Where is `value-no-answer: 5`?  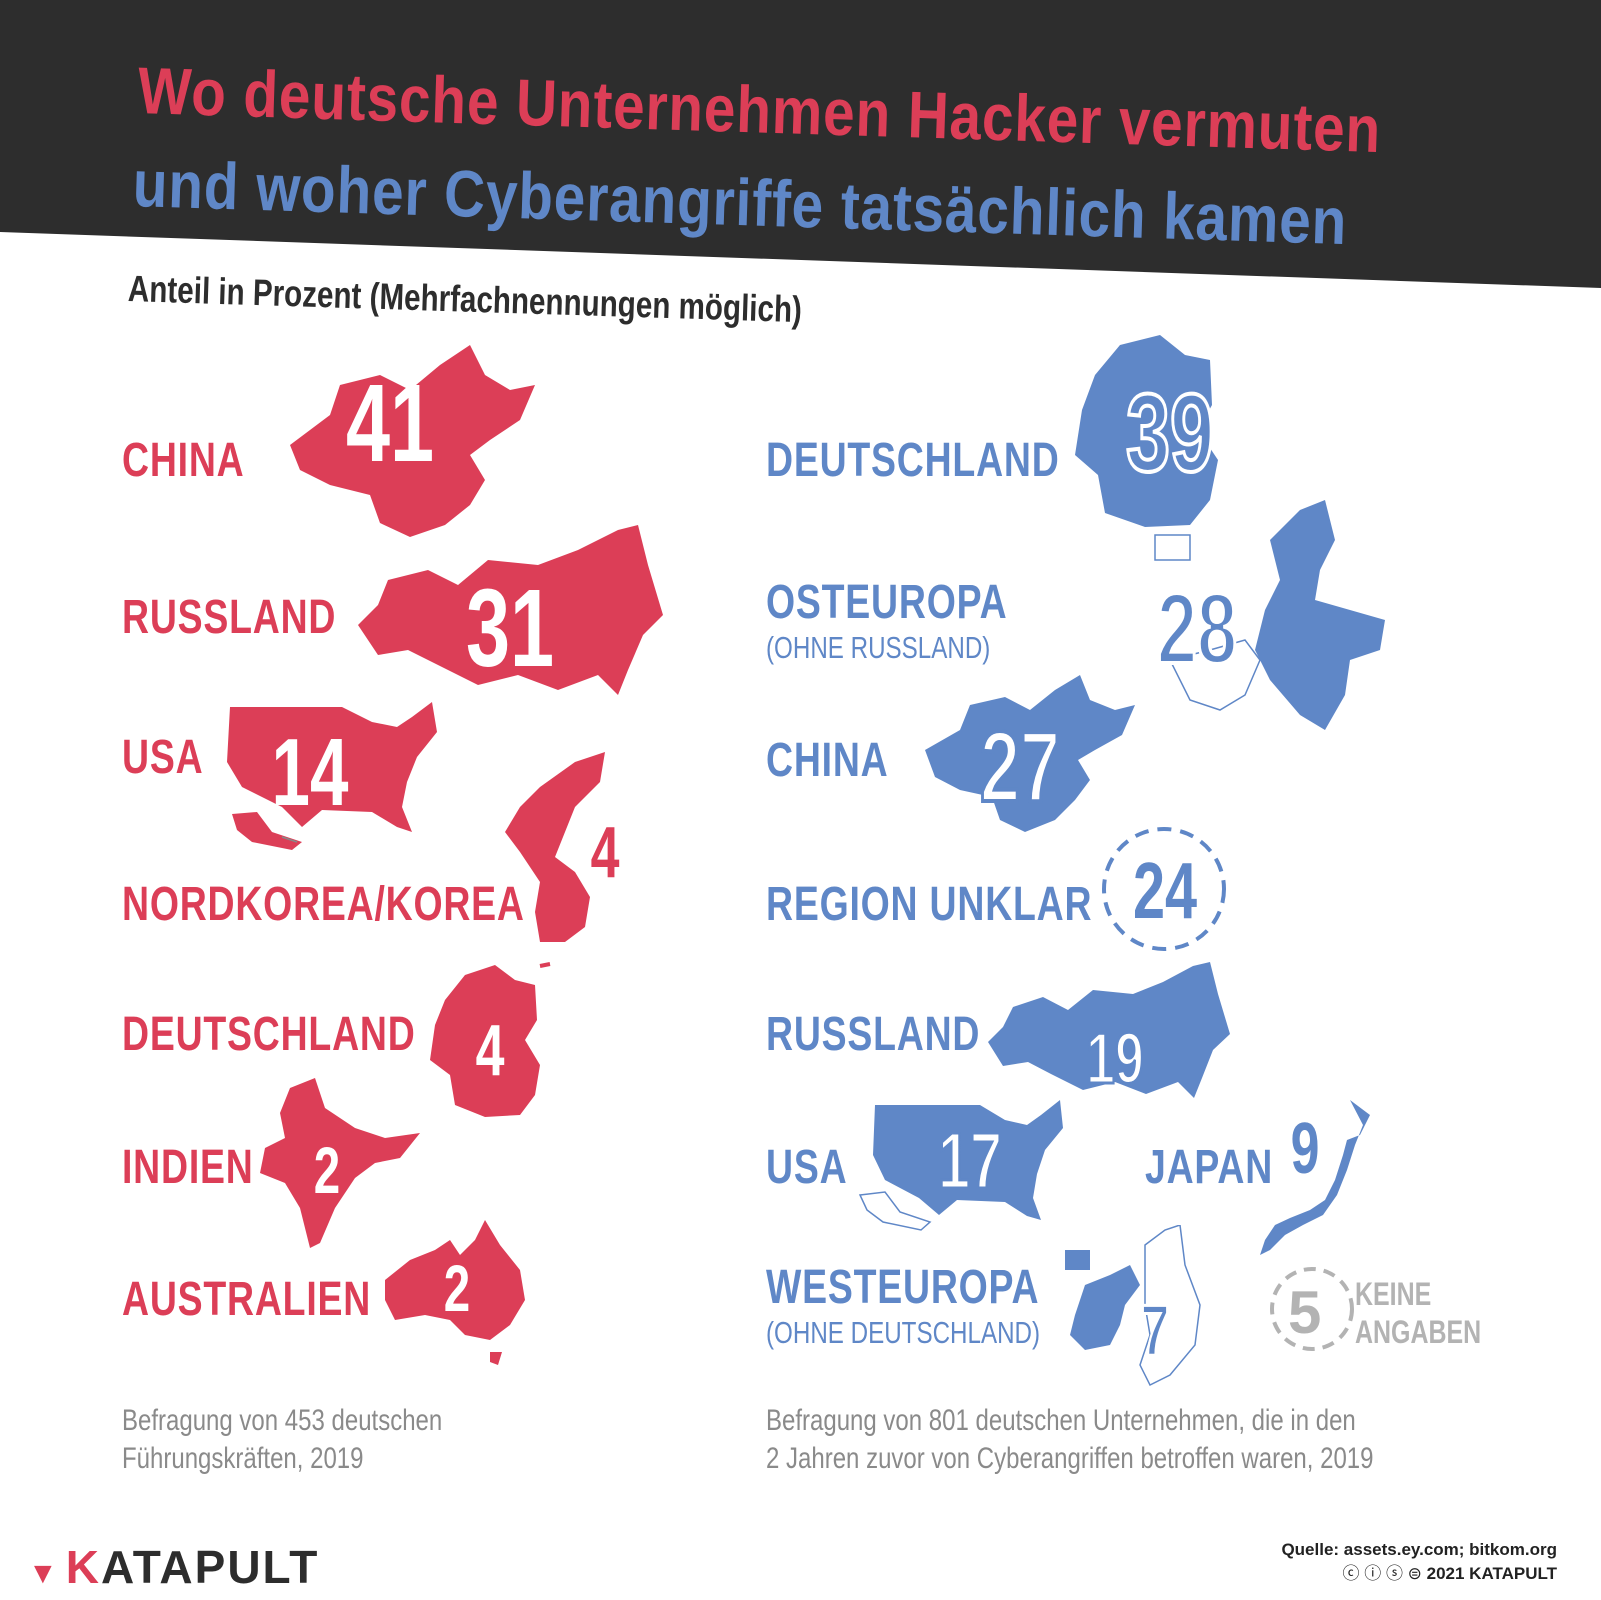 value-no-answer: 5 is located at coordinates (1305, 1312).